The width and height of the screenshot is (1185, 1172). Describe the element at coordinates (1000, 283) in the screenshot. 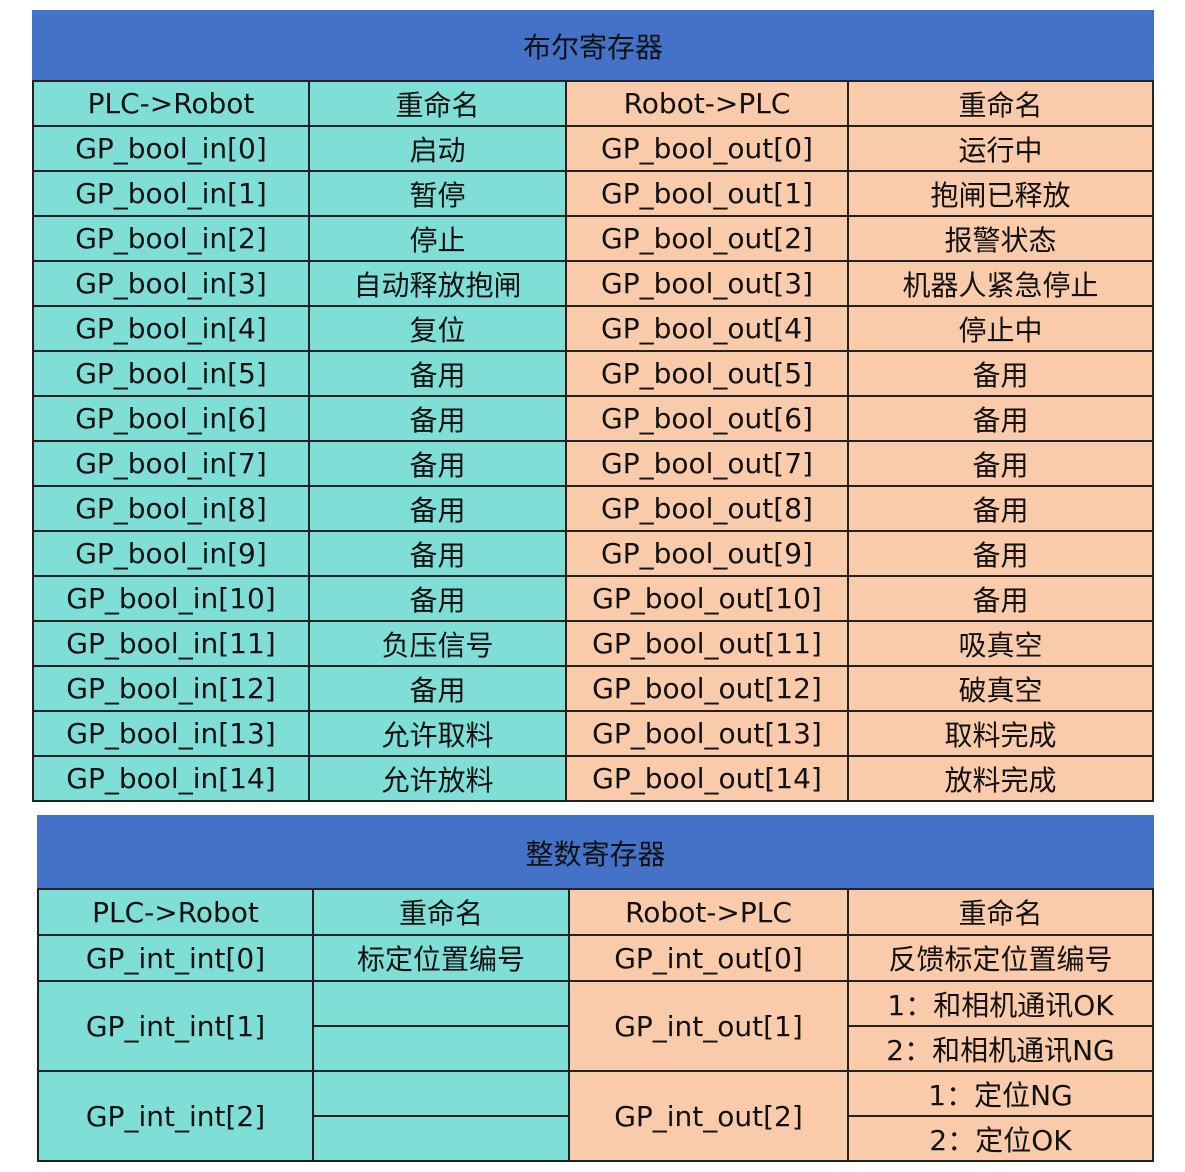

I see `table-cell: 机器人紧急停止` at that location.